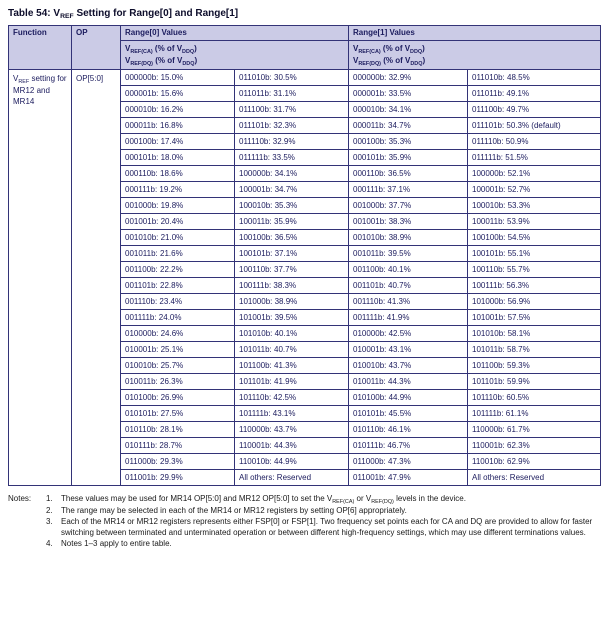 The image size is (608, 643). What do you see at coordinates (291, 269) in the screenshot?
I see `value-cell: 100110b: 37.7%` at bounding box center [291, 269].